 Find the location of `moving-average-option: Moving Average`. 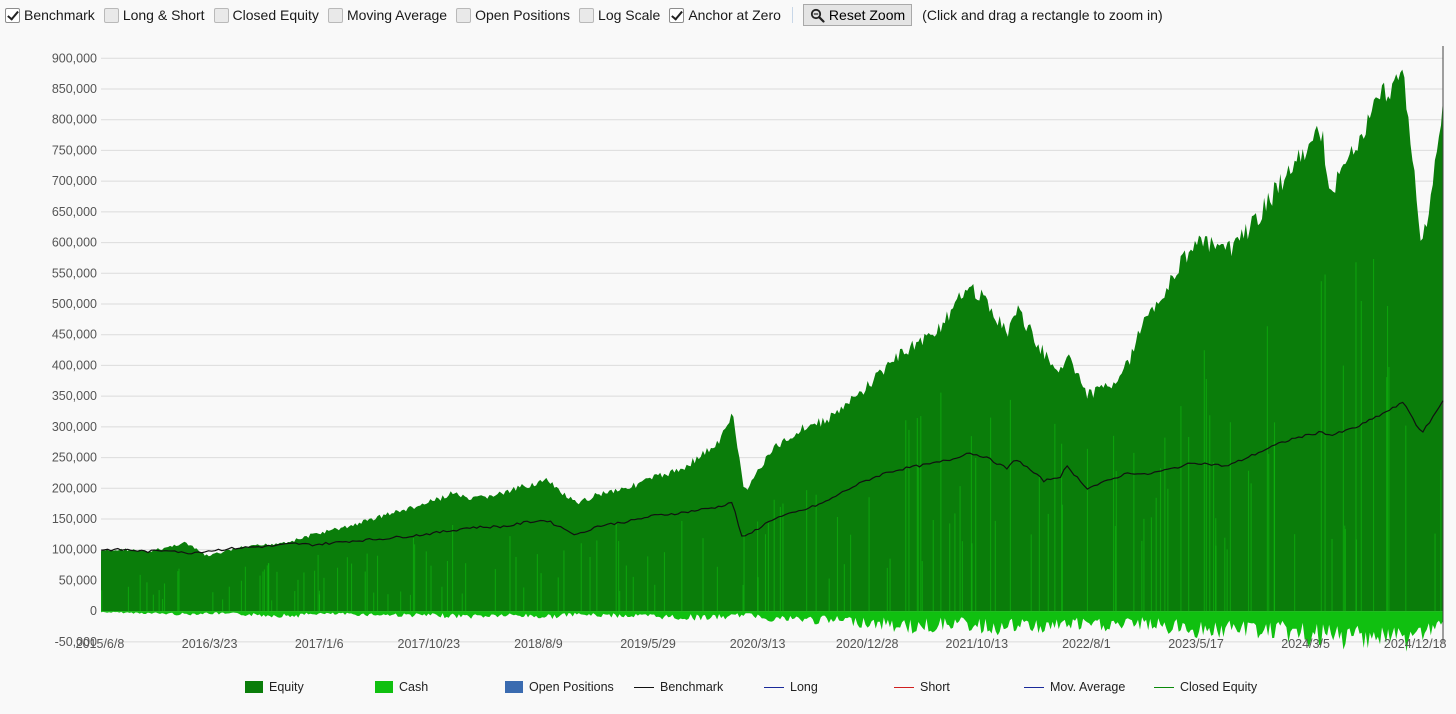

moving-average-option: Moving Average is located at coordinates (387, 15).